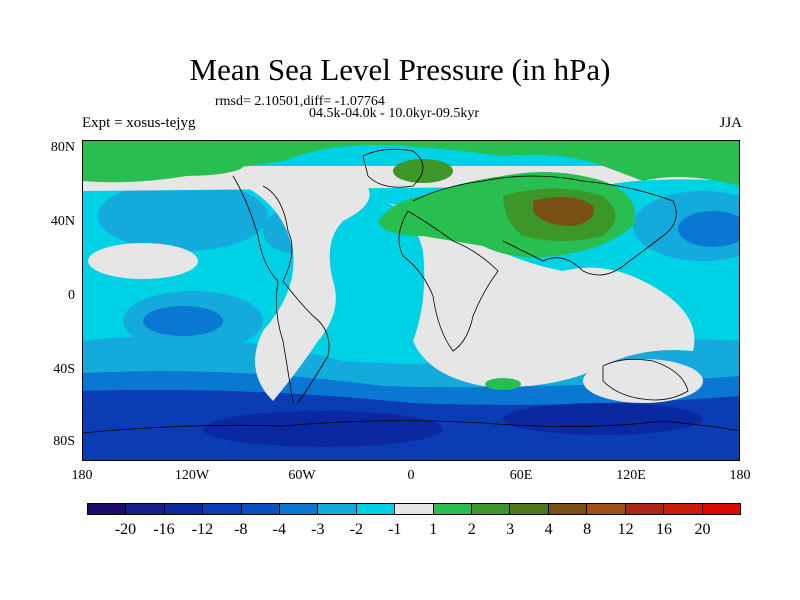 Image resolution: width=800 pixels, height=600 pixels. I want to click on green-north-rim, so click(411, 163).